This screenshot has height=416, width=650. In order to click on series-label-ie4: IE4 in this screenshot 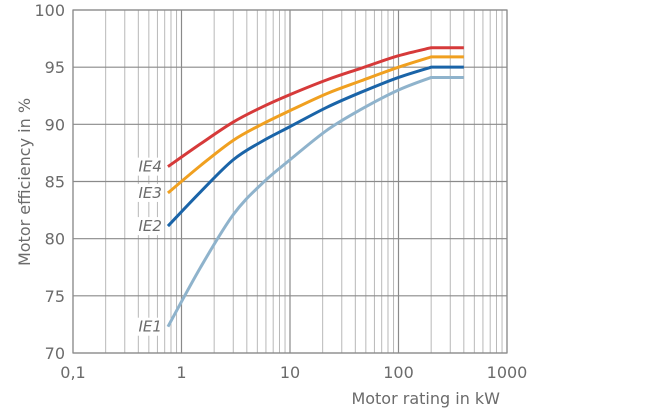, I will do `click(149, 167)`.